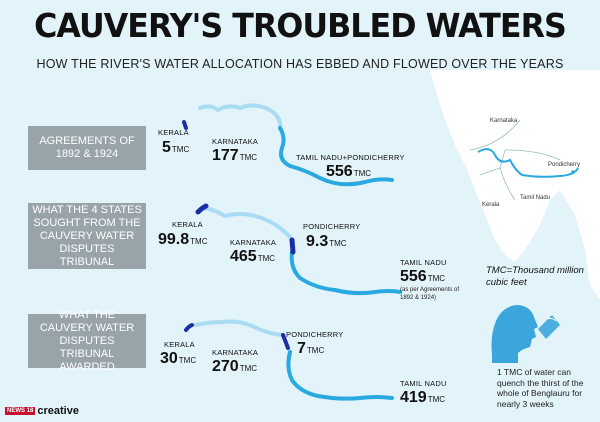 This screenshot has height=422, width=600. What do you see at coordinates (311, 348) in the screenshot?
I see `pondicherry-value-3: 7TMC` at bounding box center [311, 348].